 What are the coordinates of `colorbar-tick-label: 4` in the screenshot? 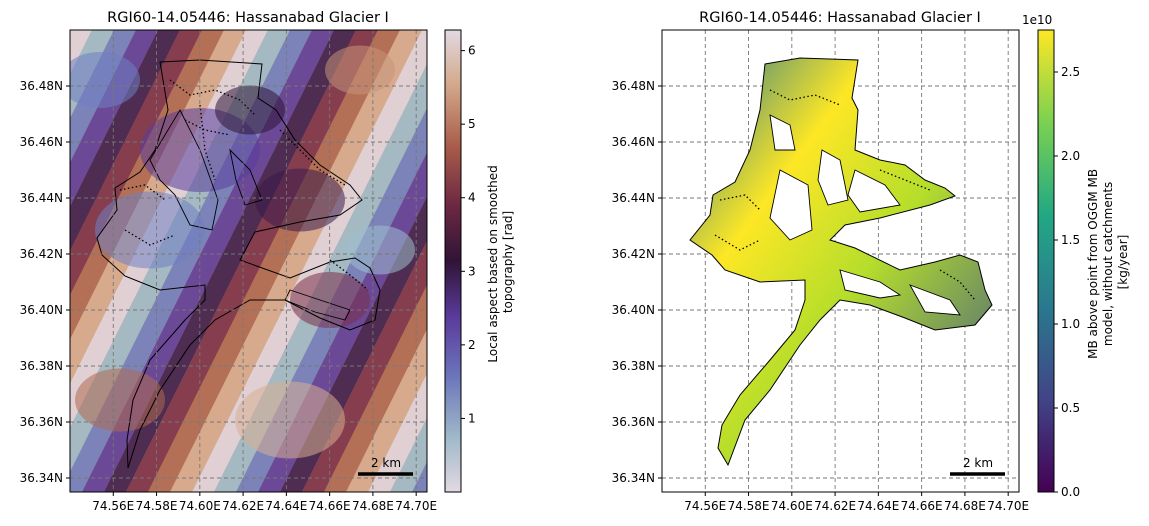 It's located at (472, 198).